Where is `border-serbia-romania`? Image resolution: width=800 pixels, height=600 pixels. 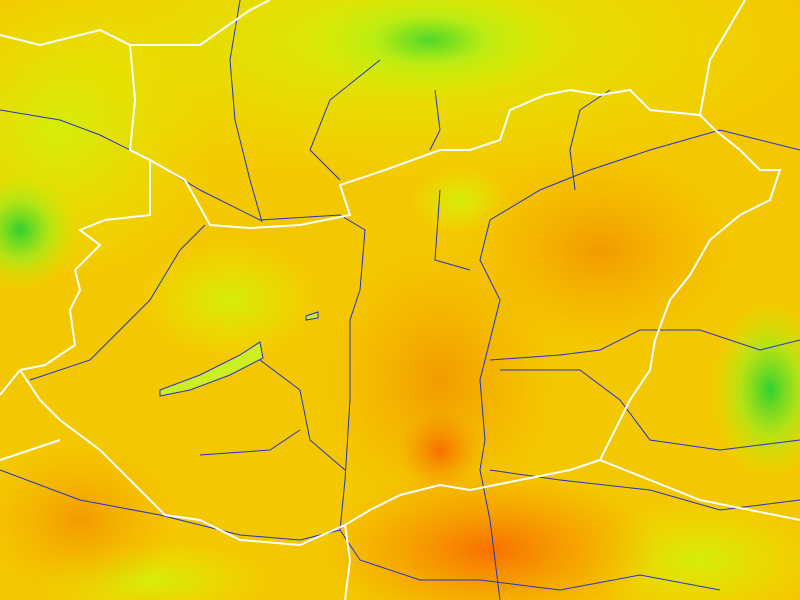
border-serbia-romania is located at coordinates (699, 490).